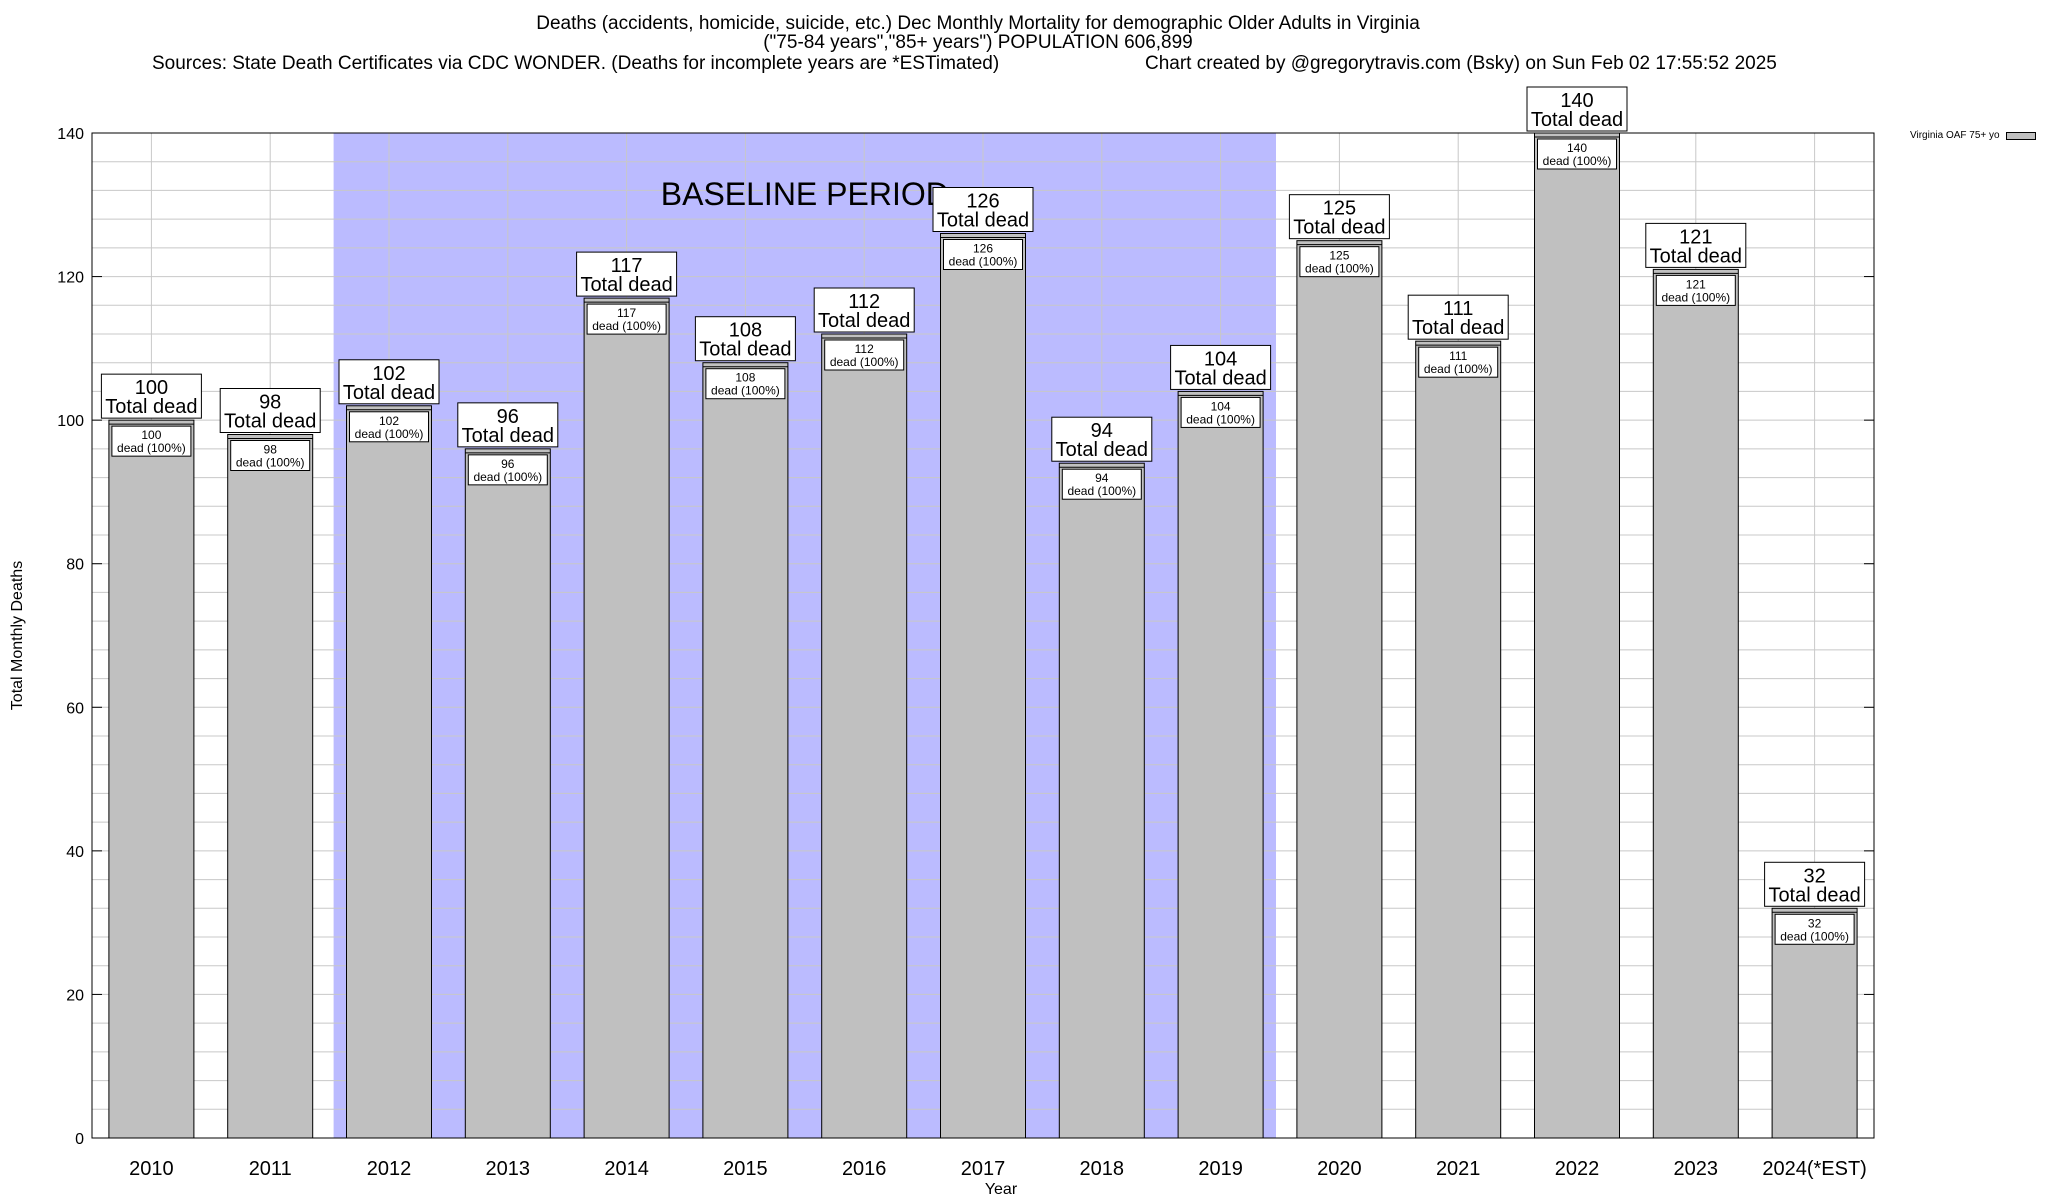  What do you see at coordinates (1339, 1169) in the screenshot?
I see `x-tick-label: 2020` at bounding box center [1339, 1169].